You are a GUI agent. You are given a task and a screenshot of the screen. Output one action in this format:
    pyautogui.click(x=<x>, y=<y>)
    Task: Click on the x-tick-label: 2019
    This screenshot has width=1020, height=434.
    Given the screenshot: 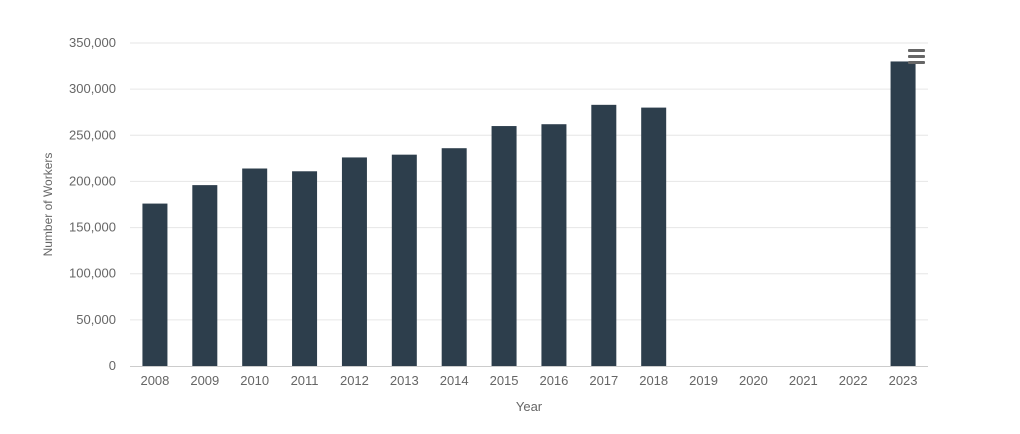 What is the action you would take?
    pyautogui.click(x=703, y=380)
    